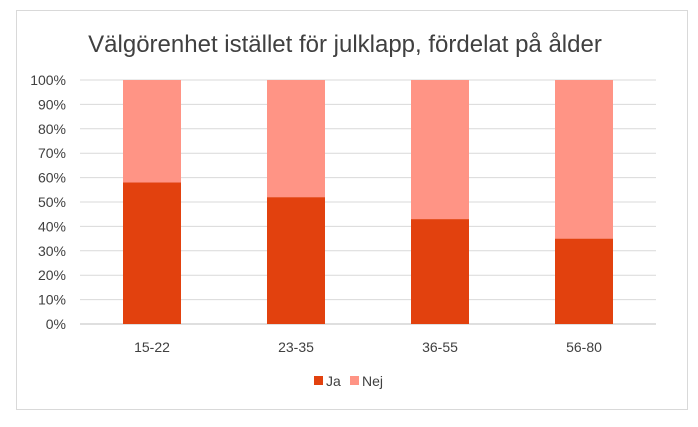 This screenshot has height=427, width=698. What do you see at coordinates (584, 347) in the screenshot?
I see `x-tick-label: 56-80` at bounding box center [584, 347].